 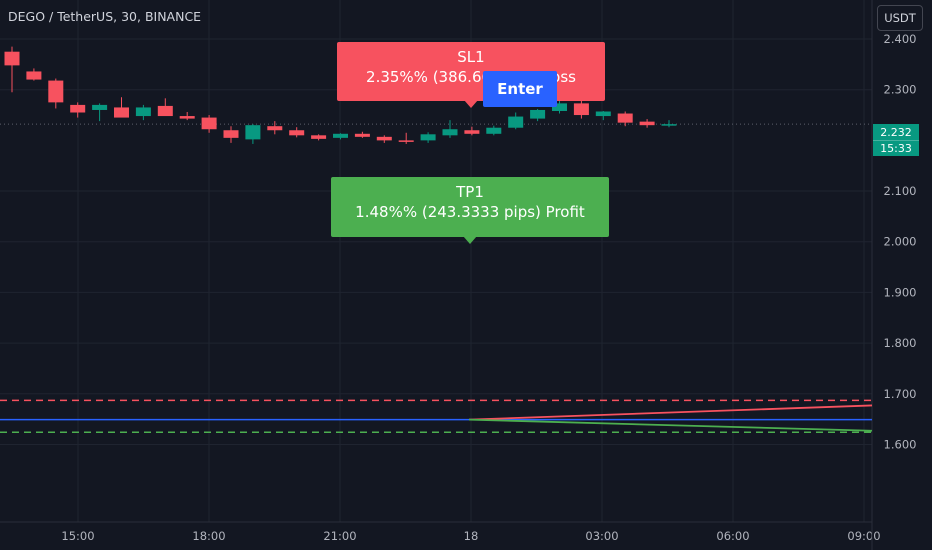 What do you see at coordinates (208, 536) in the screenshot?
I see `x-tick-label: 18:00` at bounding box center [208, 536].